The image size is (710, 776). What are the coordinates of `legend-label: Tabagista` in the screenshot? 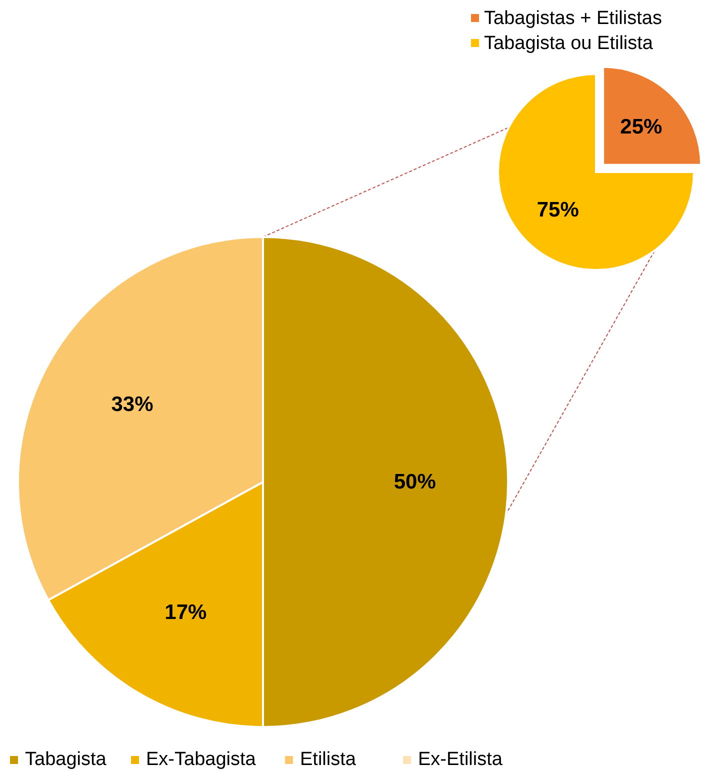 It's located at (66, 759).